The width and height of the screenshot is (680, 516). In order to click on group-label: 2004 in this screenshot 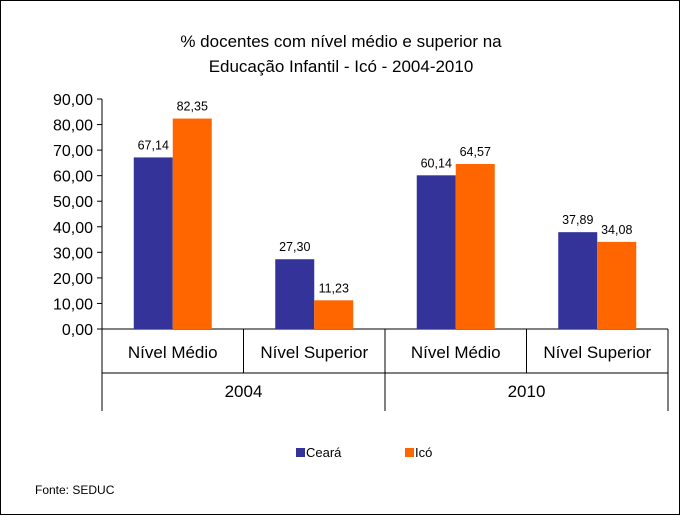, I will do `click(244, 391)`.